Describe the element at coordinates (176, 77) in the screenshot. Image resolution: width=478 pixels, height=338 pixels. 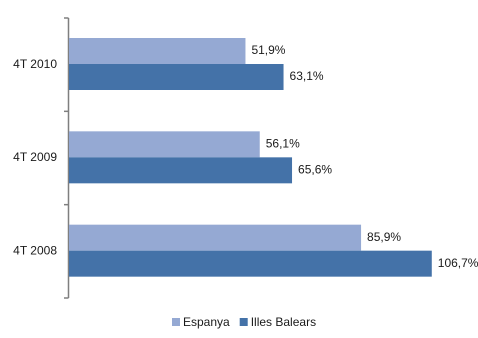
I see `bar-illes-balears-4t-2010` at that location.